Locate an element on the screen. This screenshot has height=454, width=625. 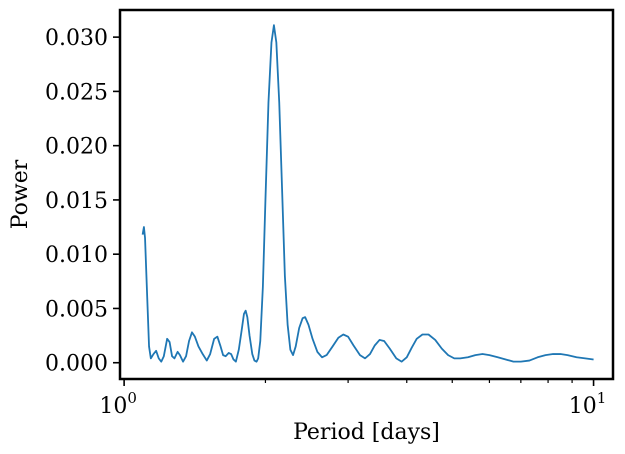
x-tick-label: 10¹ is located at coordinates (588, 404).